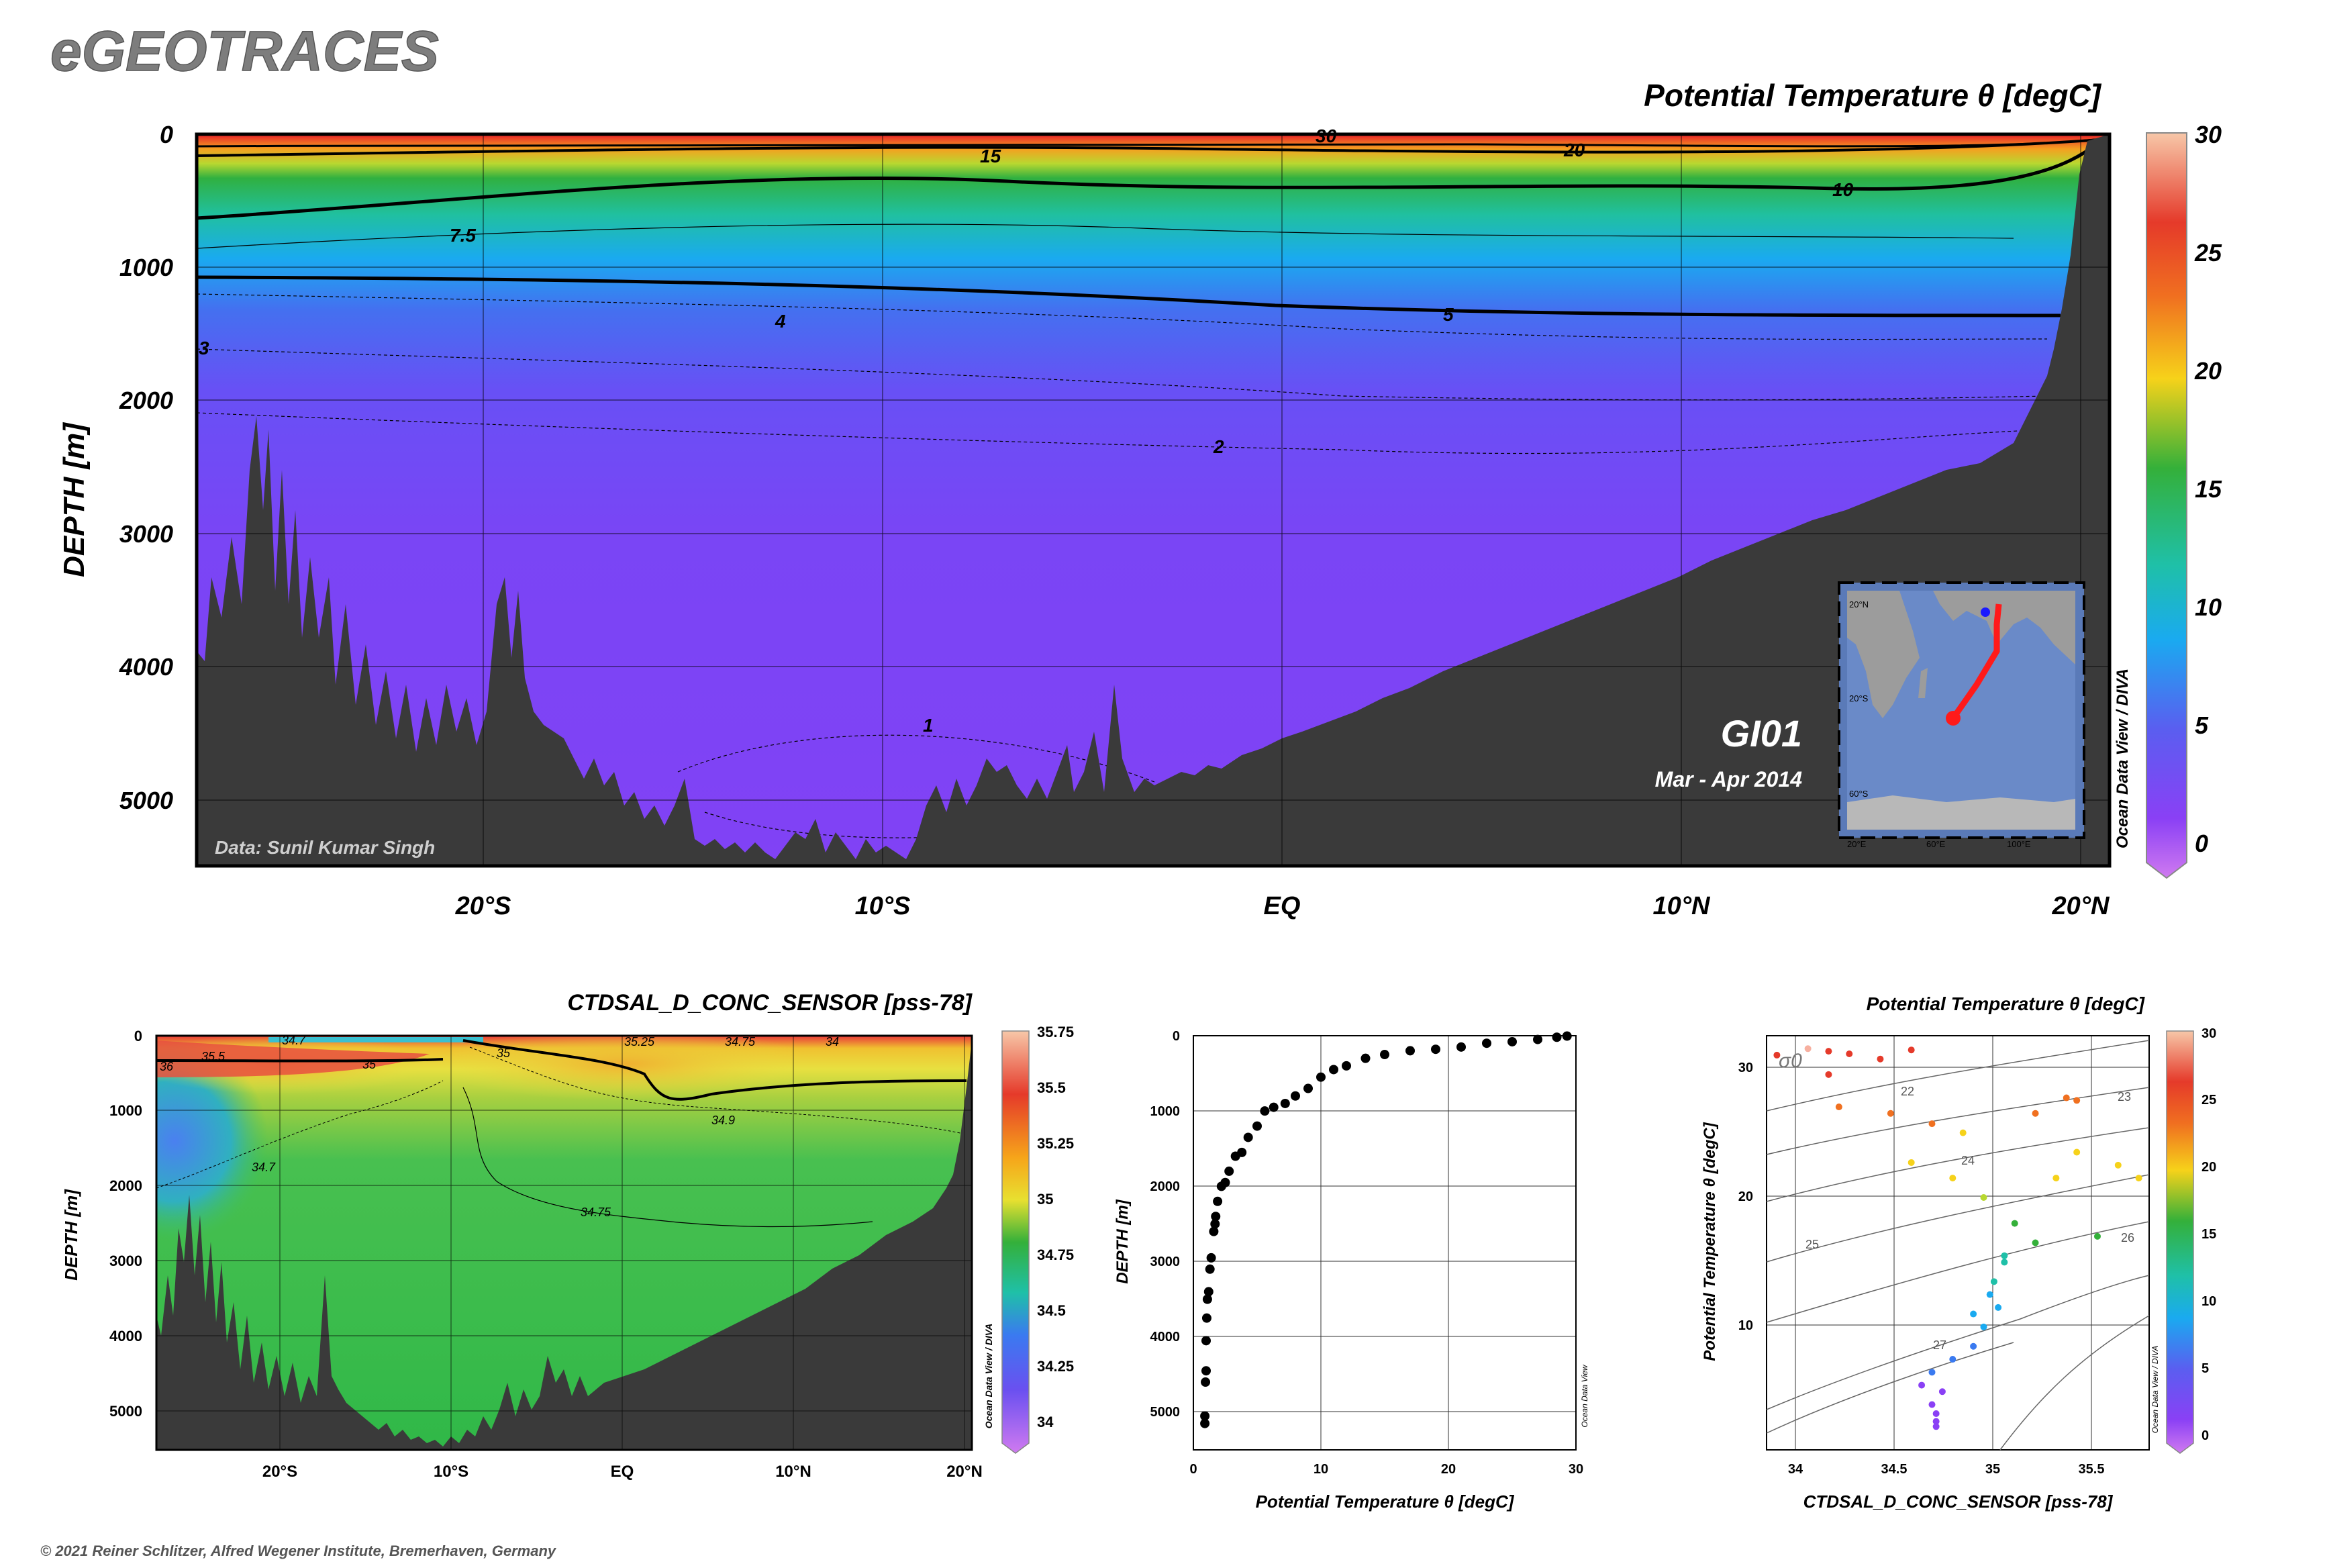  Describe the element at coordinates (2081, 906) in the screenshot. I see `x-tick-20N: 20°N` at that location.